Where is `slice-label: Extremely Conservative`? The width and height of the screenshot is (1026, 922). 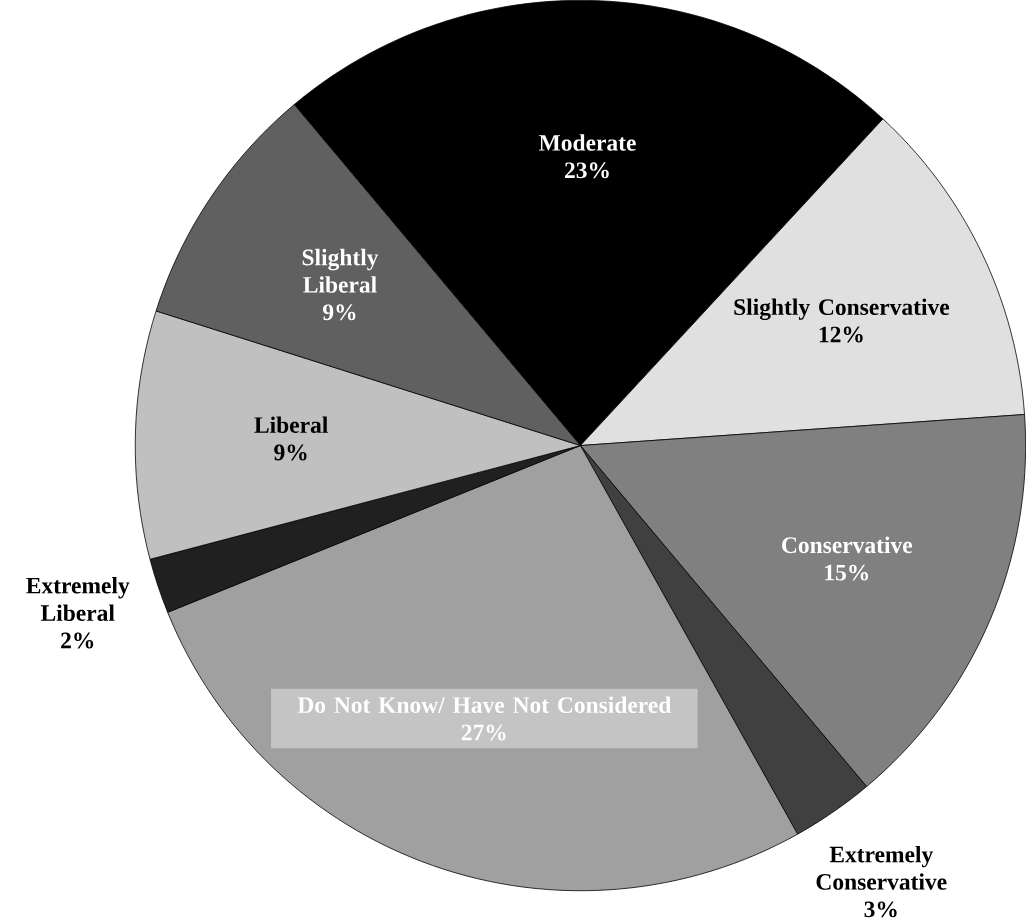 slice-label: Extremely Conservative is located at coordinates (881, 868).